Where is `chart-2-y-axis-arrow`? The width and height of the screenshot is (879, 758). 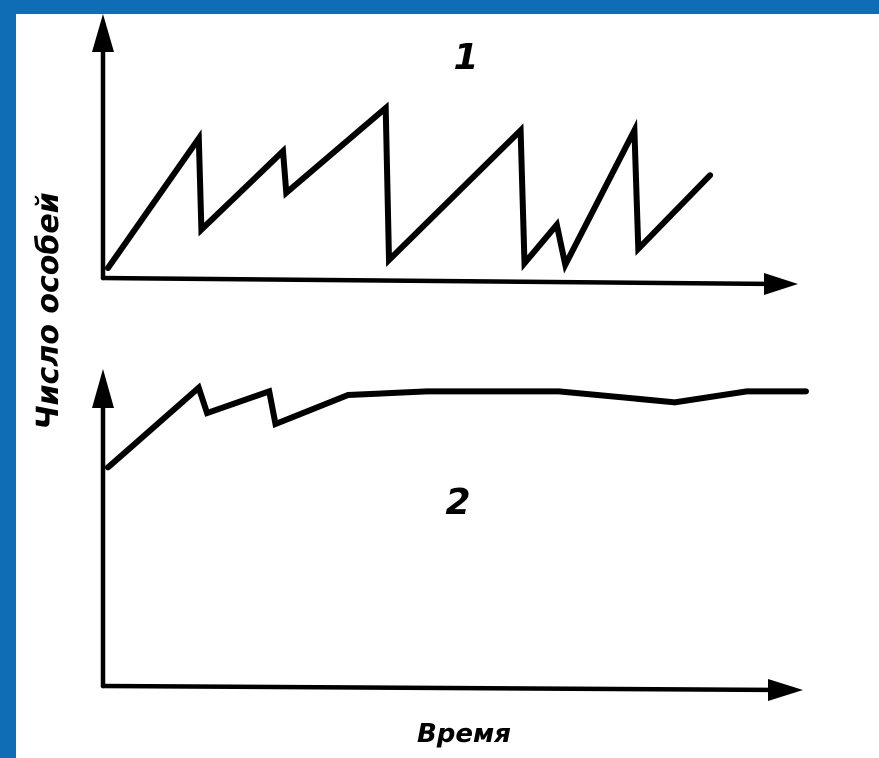 chart-2-y-axis-arrow is located at coordinates (103, 388).